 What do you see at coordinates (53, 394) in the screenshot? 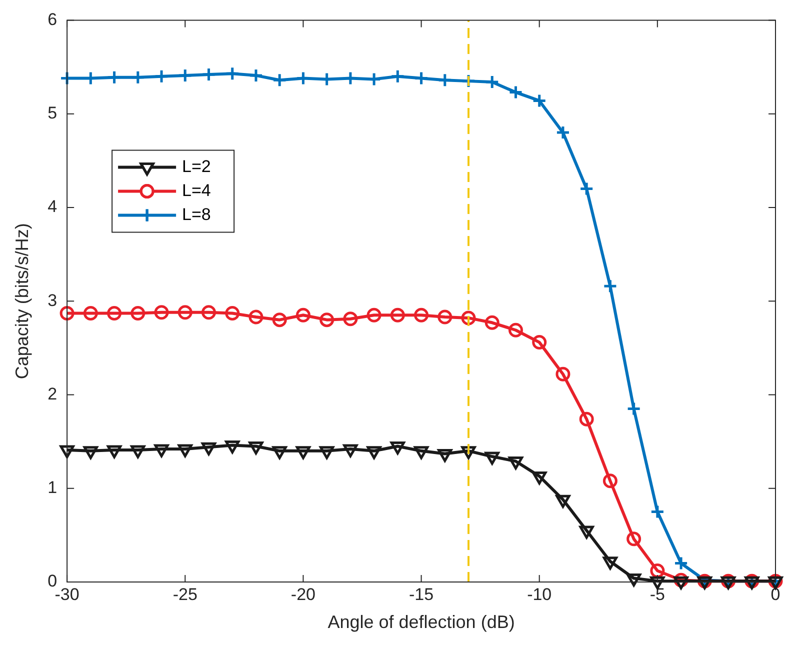
I see `y-tick-label: 2` at bounding box center [53, 394].